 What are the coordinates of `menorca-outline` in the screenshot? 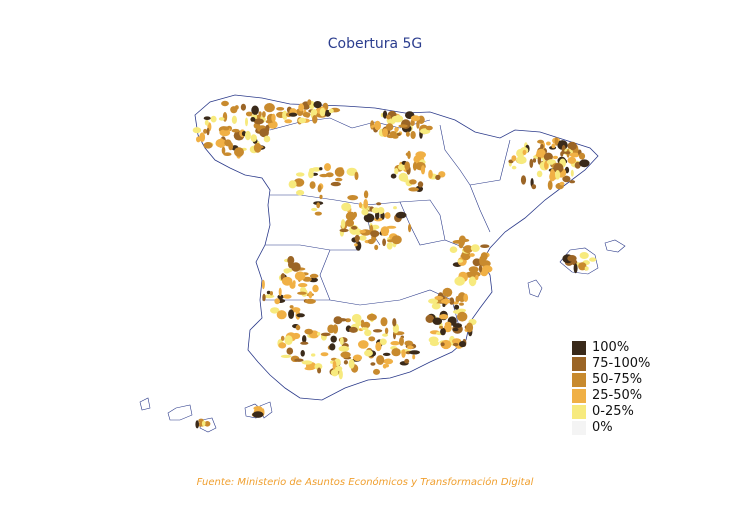 It's located at (615, 246).